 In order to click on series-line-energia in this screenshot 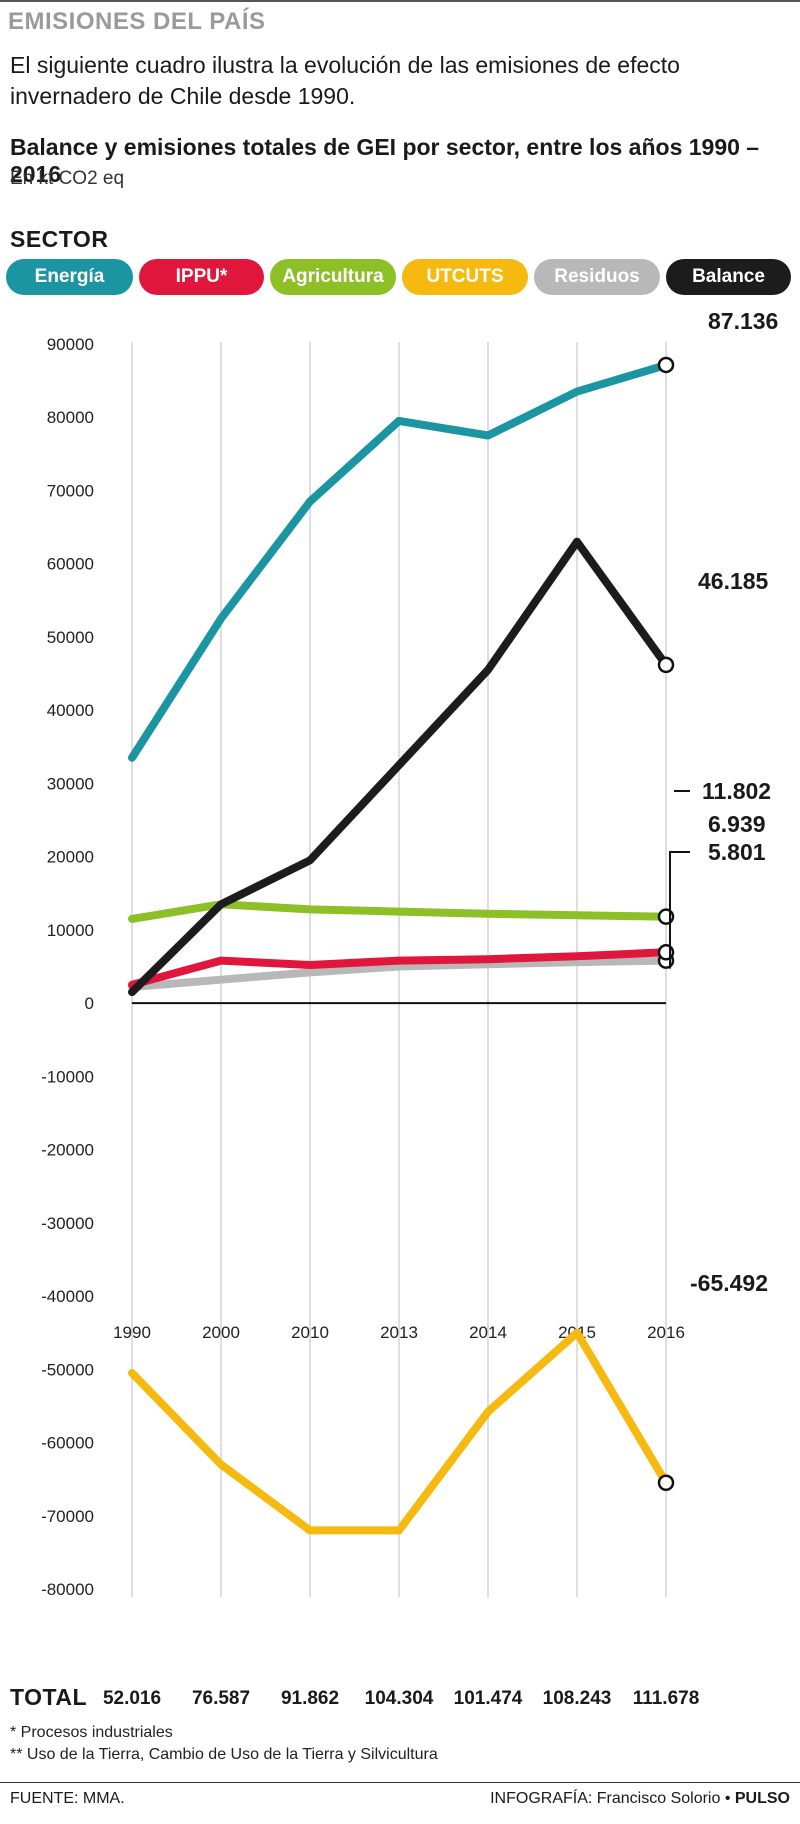, I will do `click(399, 561)`.